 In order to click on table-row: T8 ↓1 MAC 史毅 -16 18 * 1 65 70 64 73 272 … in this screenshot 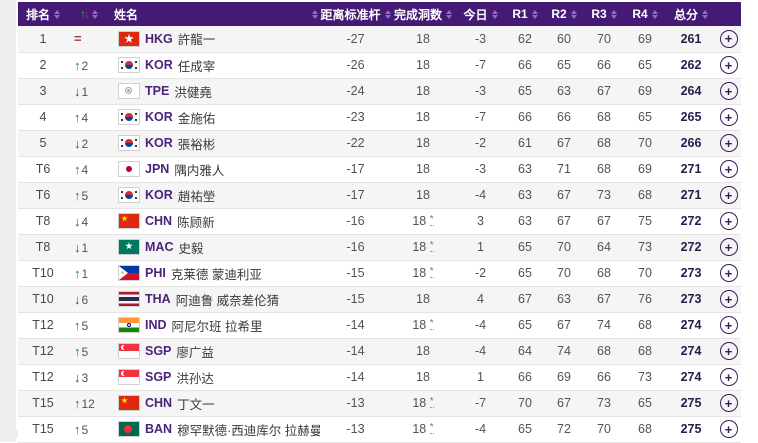, I will do `click(379, 247)`.